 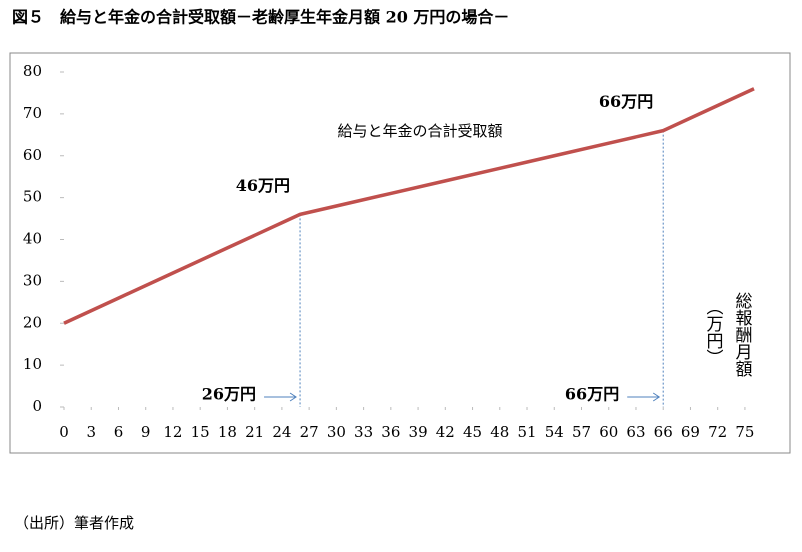 What do you see at coordinates (37, 406) in the screenshot?
I see `y-tick-label: 0` at bounding box center [37, 406].